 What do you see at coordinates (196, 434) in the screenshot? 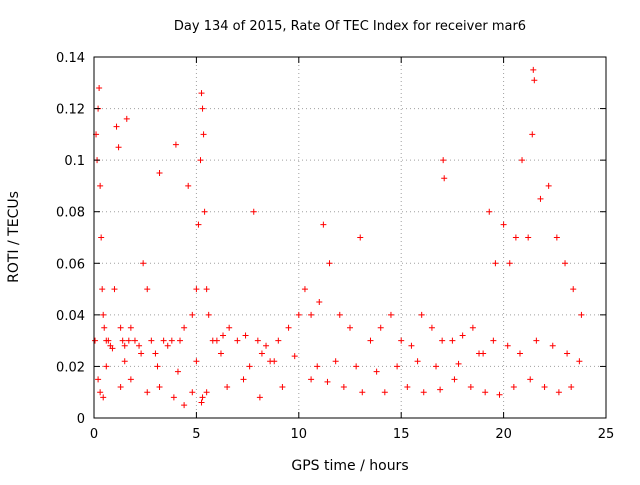
I see `x-tick-label: 5` at bounding box center [196, 434].